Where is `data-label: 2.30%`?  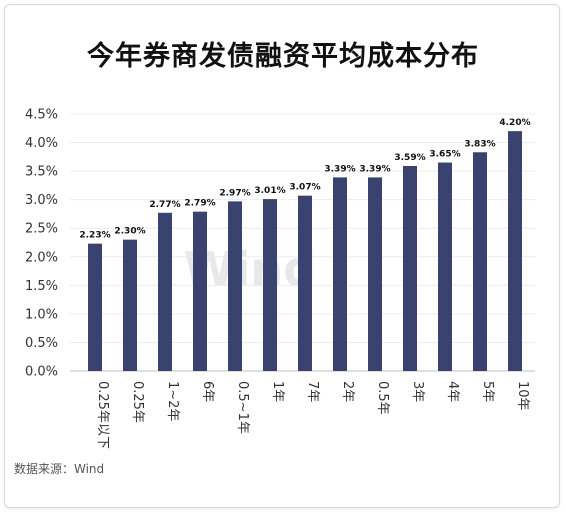
data-label: 2.30% is located at coordinates (129, 232).